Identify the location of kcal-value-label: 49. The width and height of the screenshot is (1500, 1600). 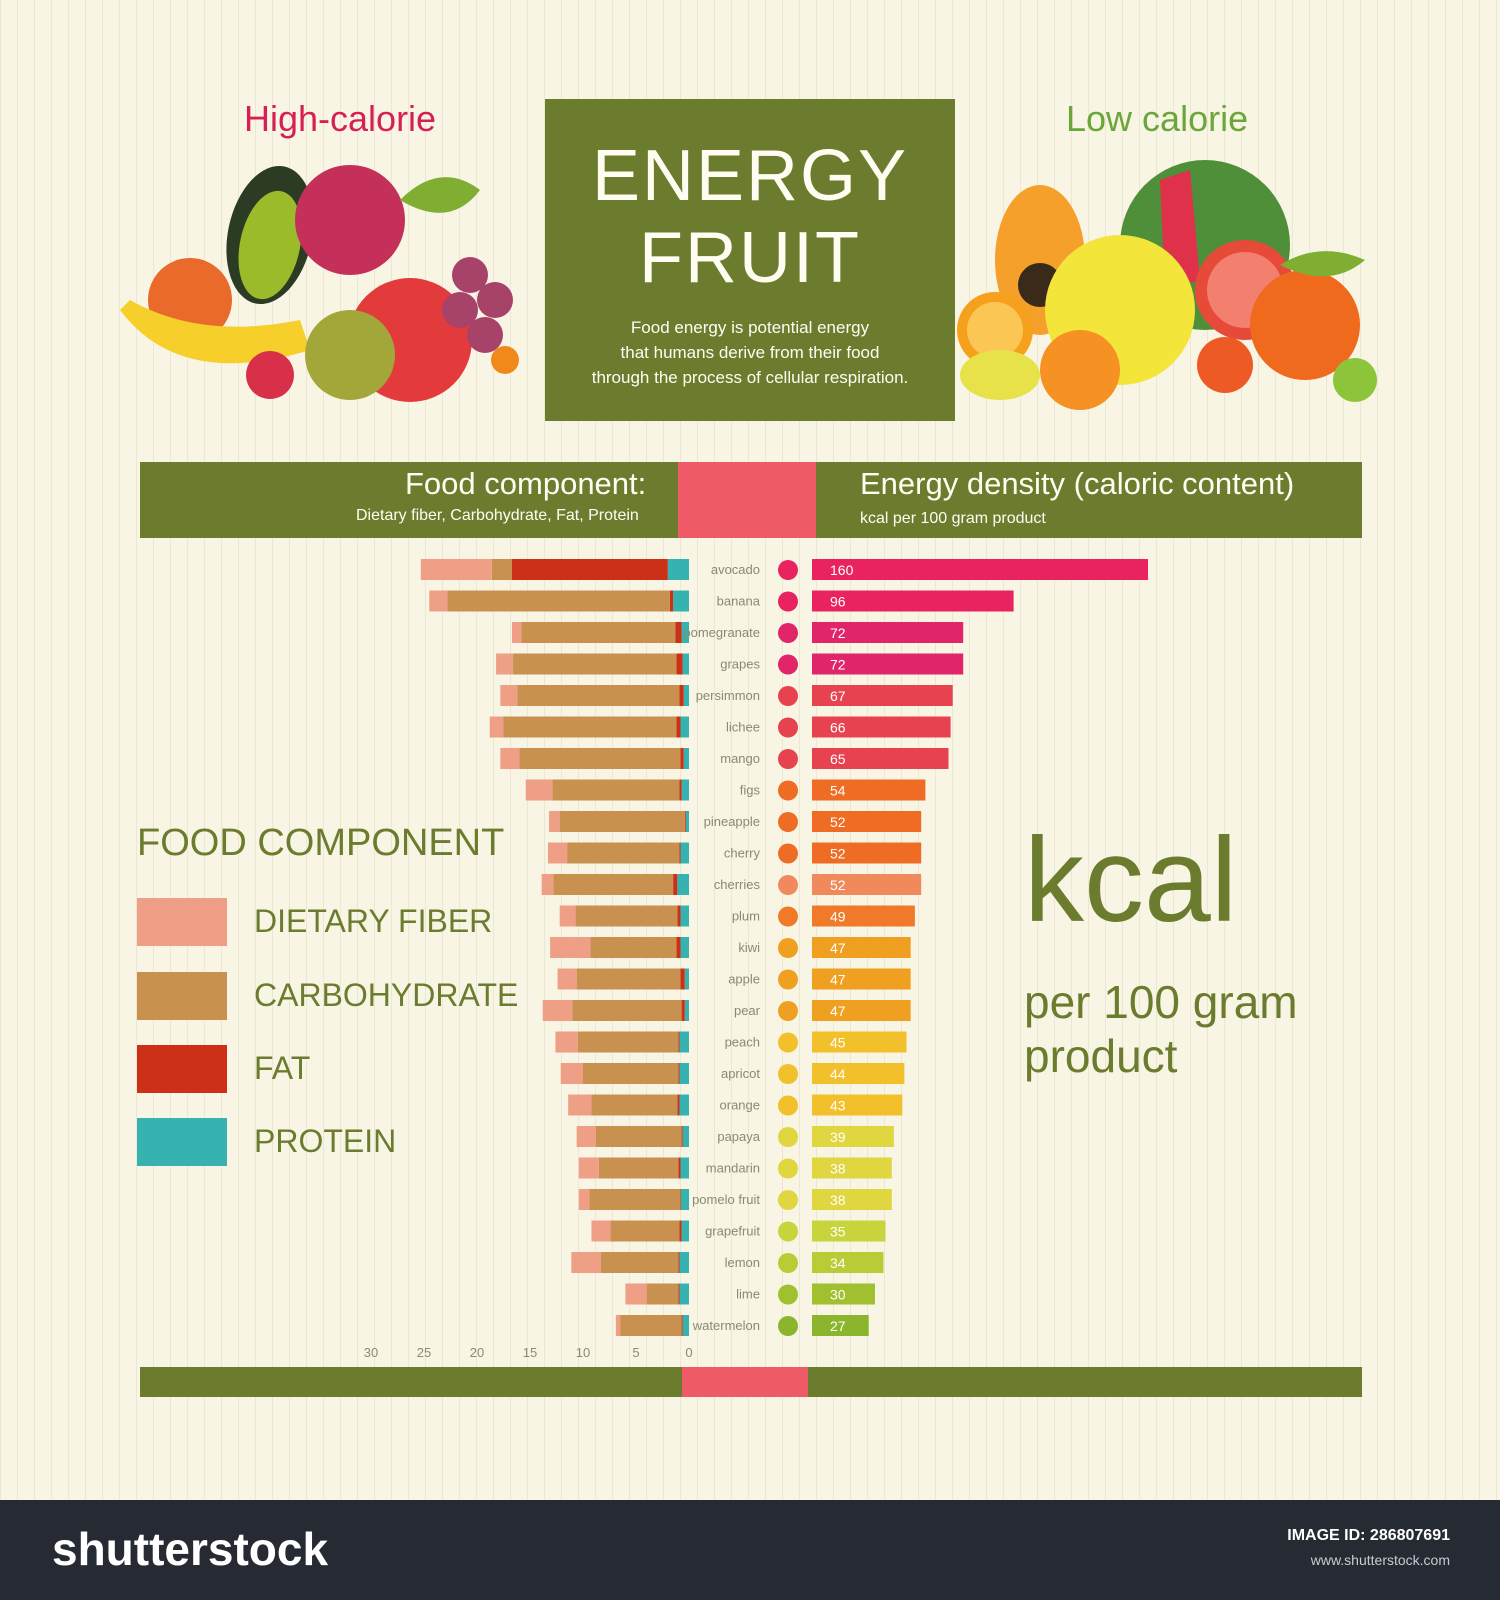
(838, 917).